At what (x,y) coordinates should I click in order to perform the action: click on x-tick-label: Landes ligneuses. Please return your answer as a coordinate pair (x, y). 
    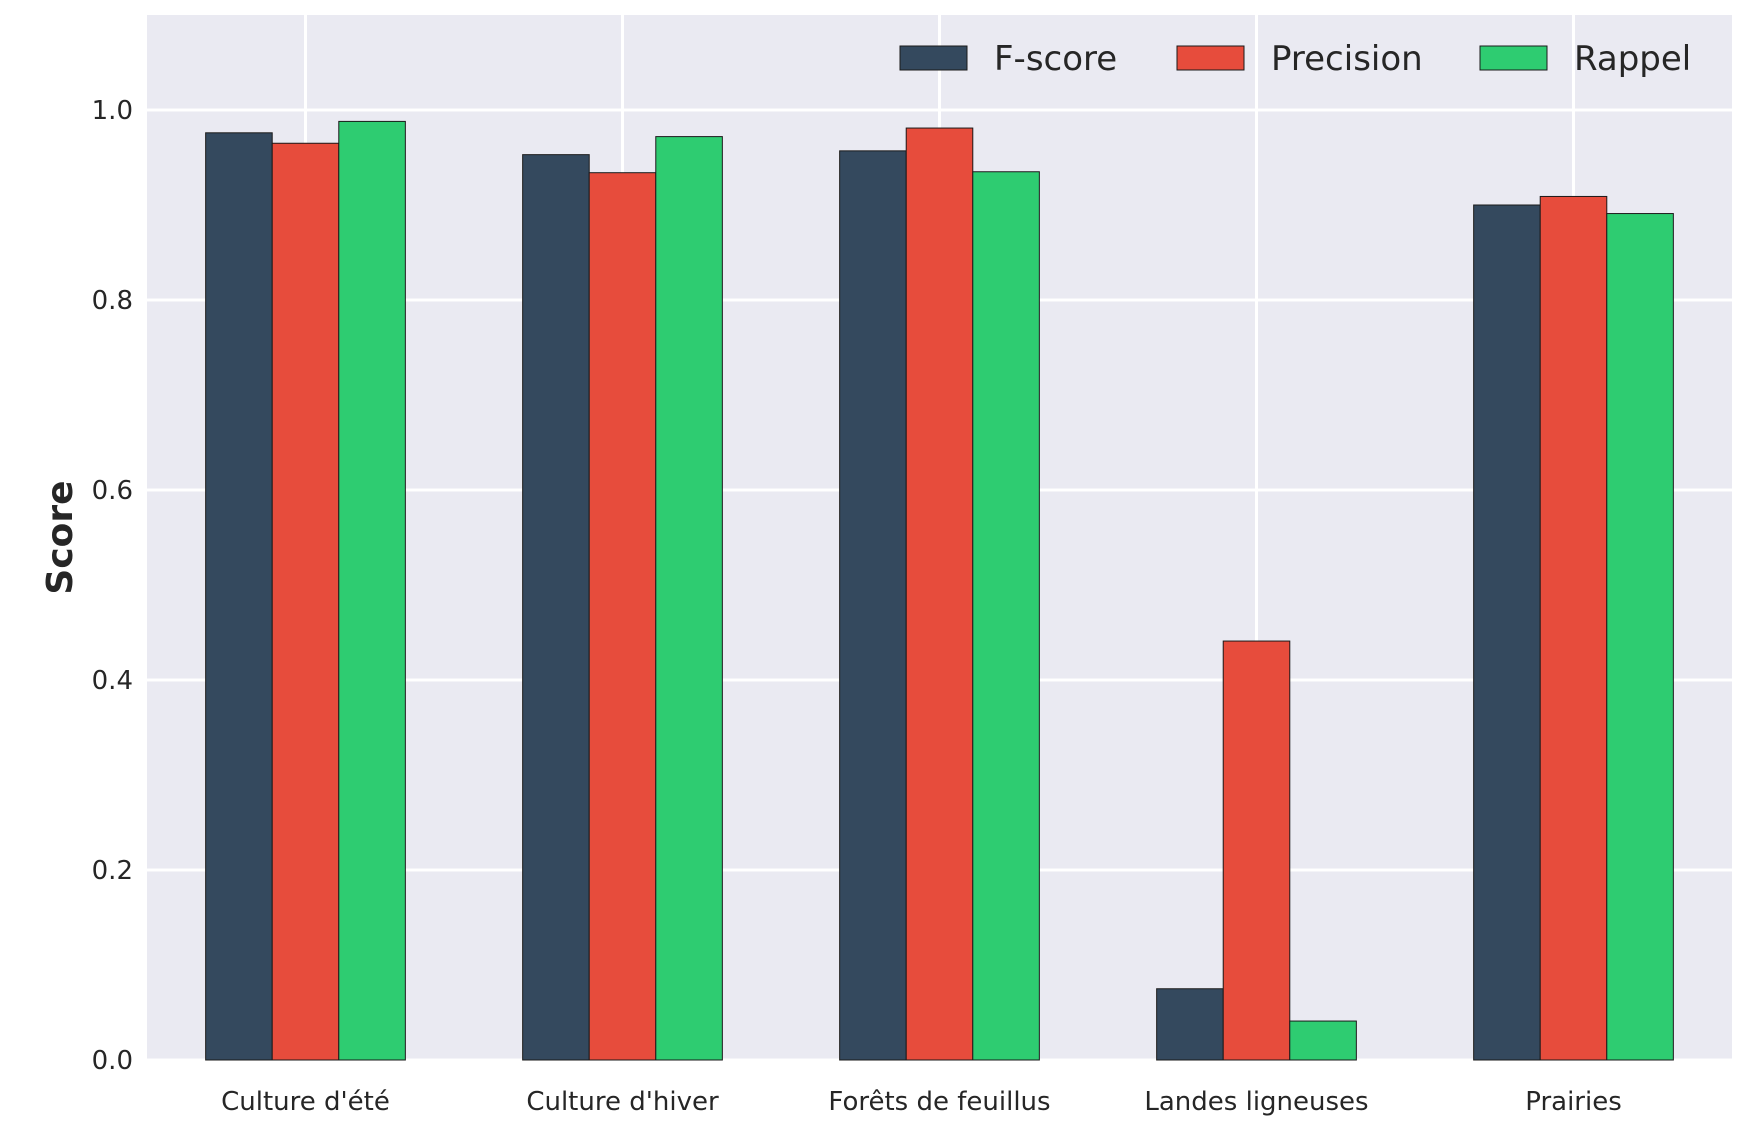
    Looking at the image, I should click on (1256, 1102).